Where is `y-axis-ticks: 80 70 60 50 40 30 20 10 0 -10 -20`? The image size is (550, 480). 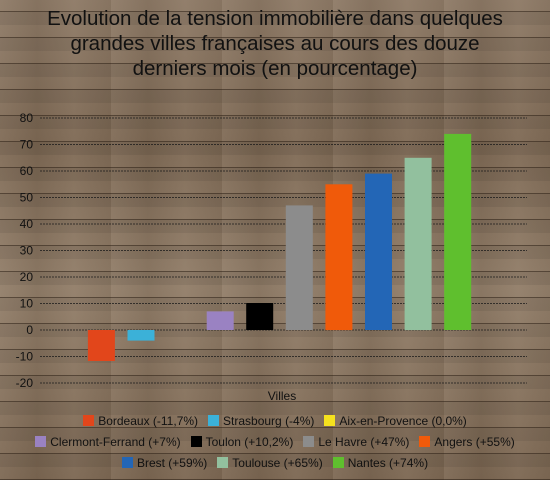
y-axis-ticks: 80 70 60 50 40 30 20 10 0 -10 -20 is located at coordinates (25, 250).